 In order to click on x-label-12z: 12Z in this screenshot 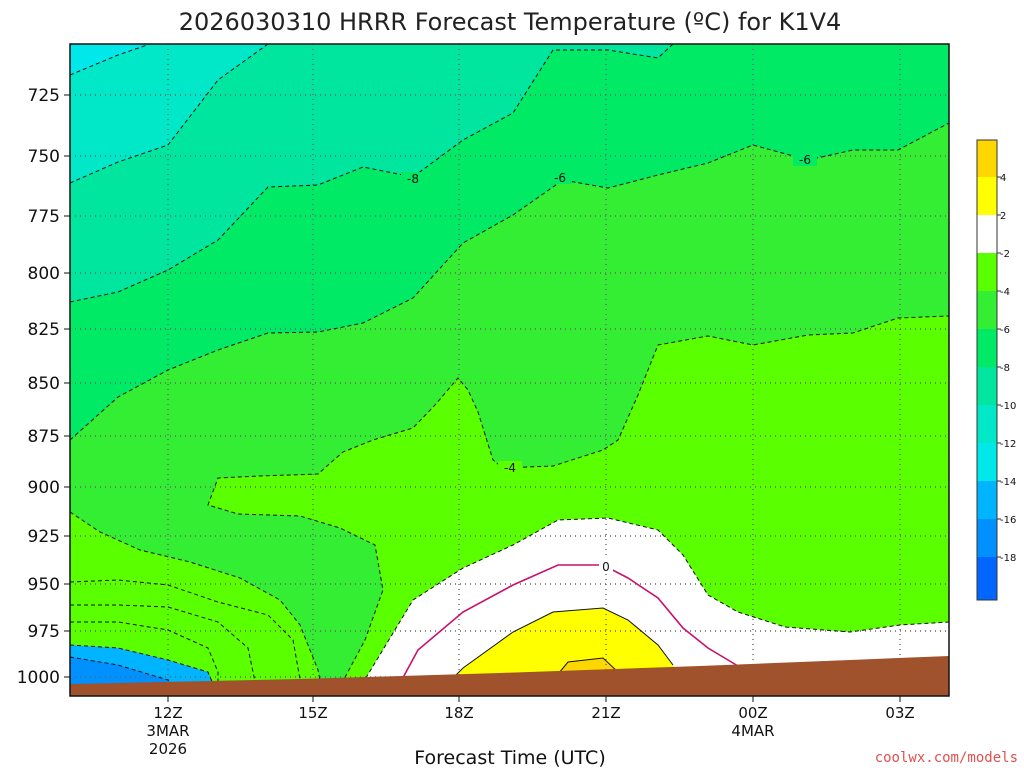, I will do `click(167, 713)`.